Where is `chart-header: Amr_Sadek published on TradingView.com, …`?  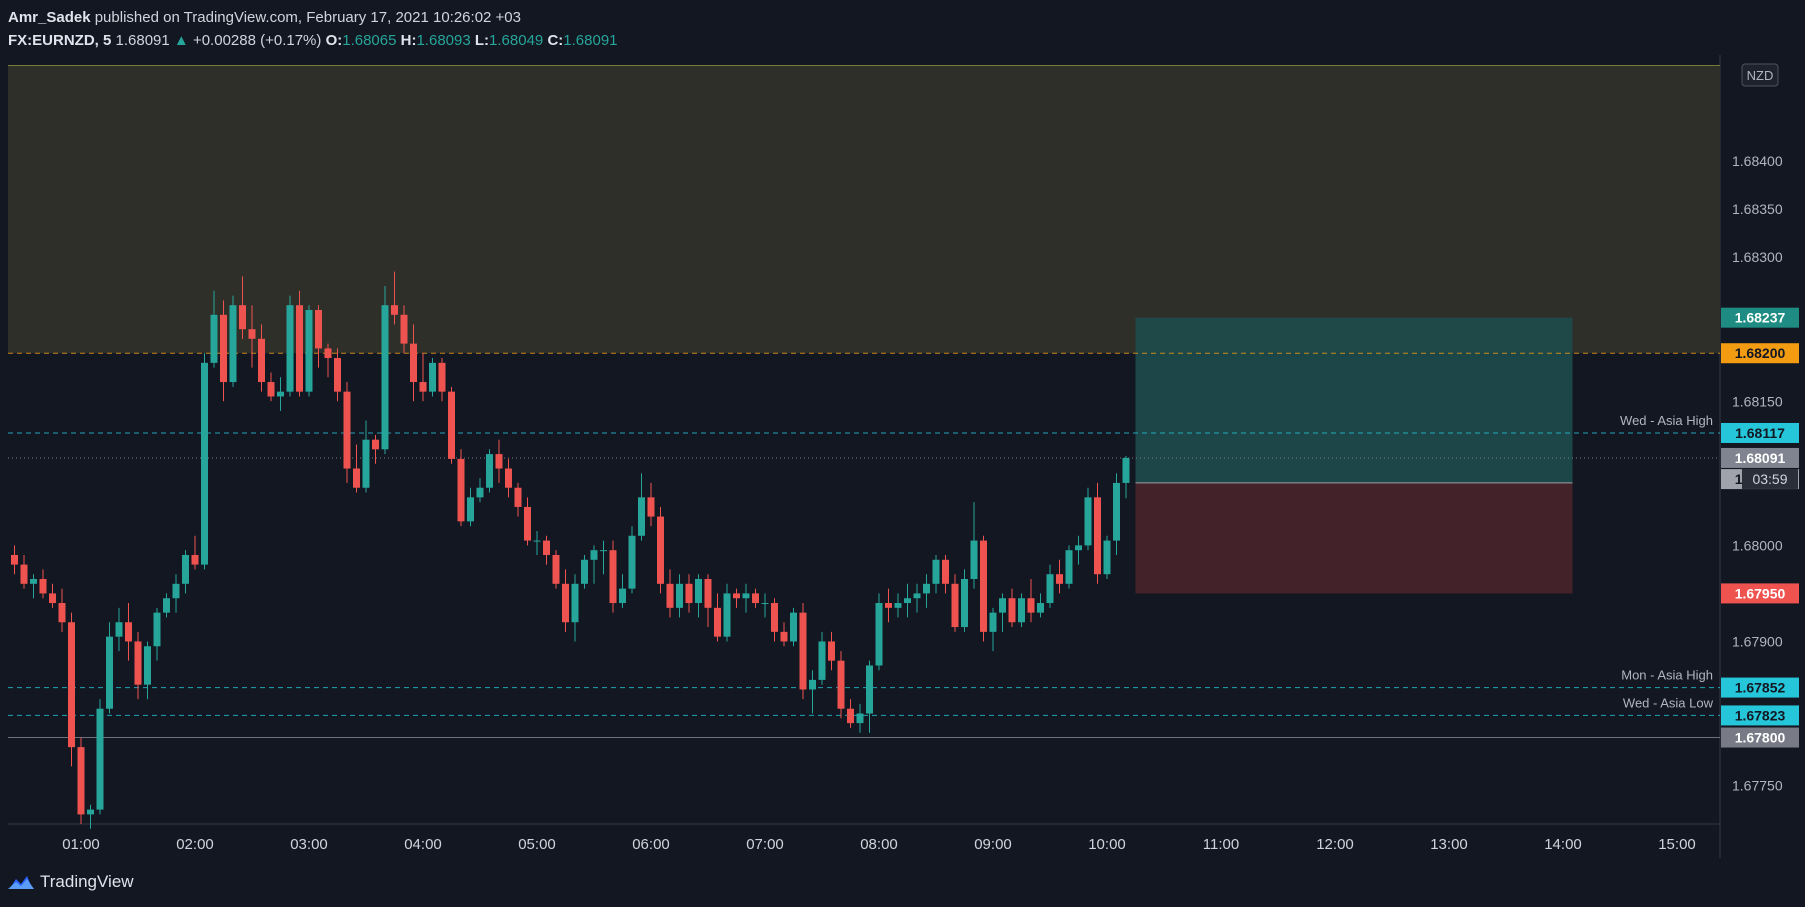
chart-header: Amr_Sadek published on TradingView.com, … is located at coordinates (313, 29).